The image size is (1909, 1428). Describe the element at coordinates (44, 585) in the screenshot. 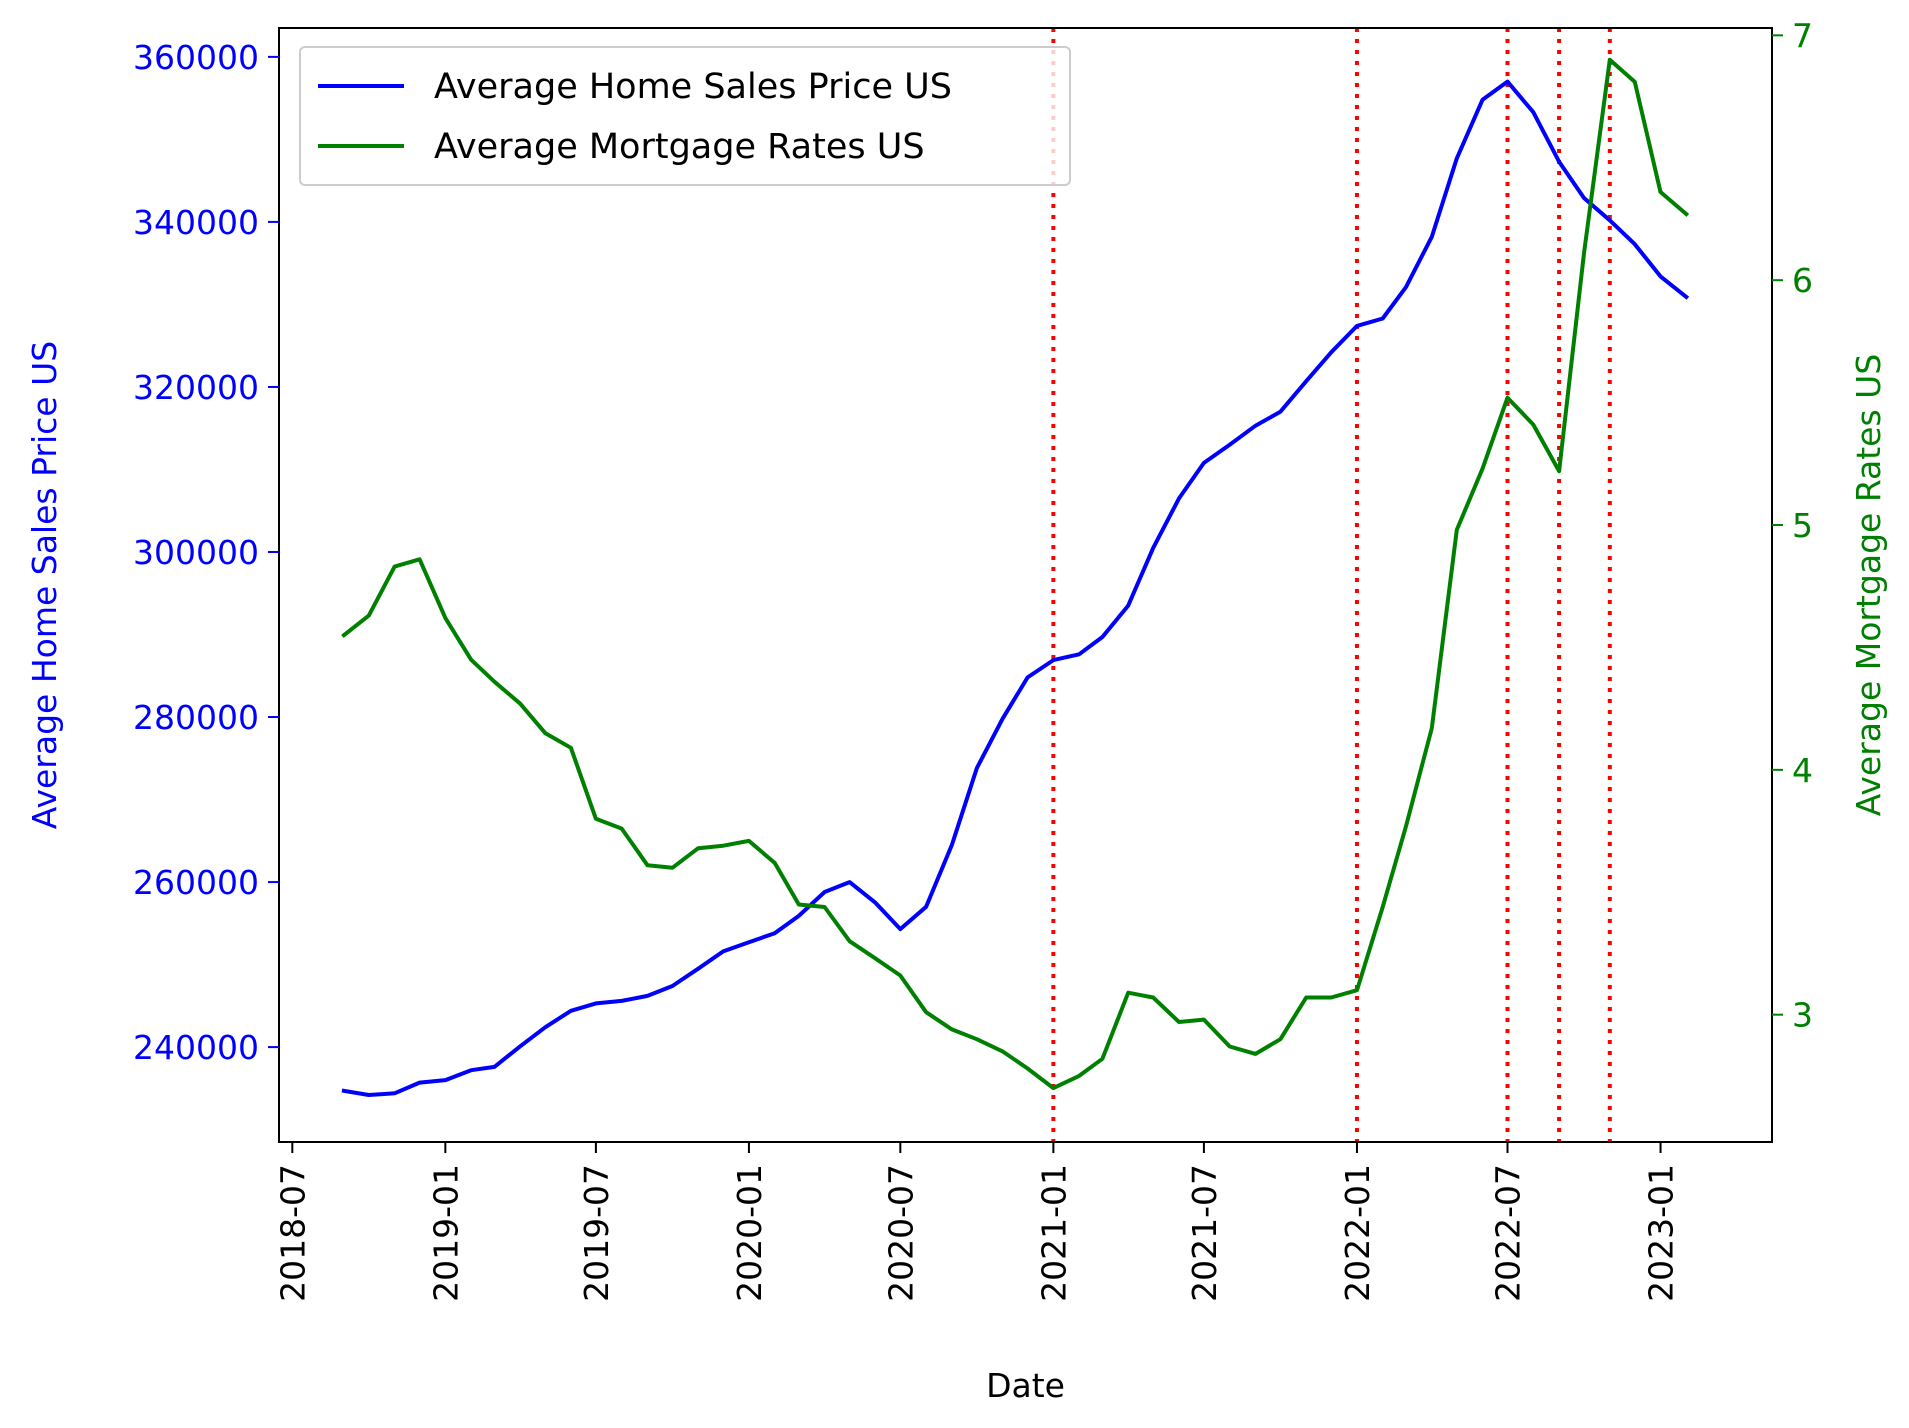

I see `y-axis-left-label: Average Home Sales Price US` at that location.